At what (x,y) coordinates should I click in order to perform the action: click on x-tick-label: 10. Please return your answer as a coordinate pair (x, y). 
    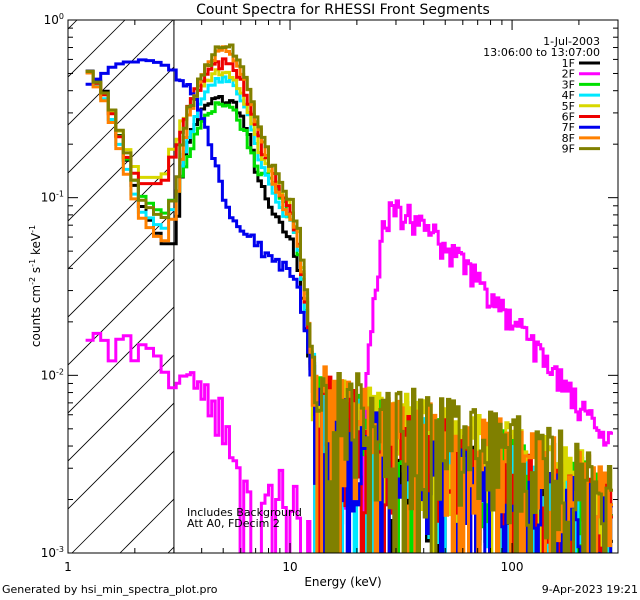
    Looking at the image, I should click on (289, 567).